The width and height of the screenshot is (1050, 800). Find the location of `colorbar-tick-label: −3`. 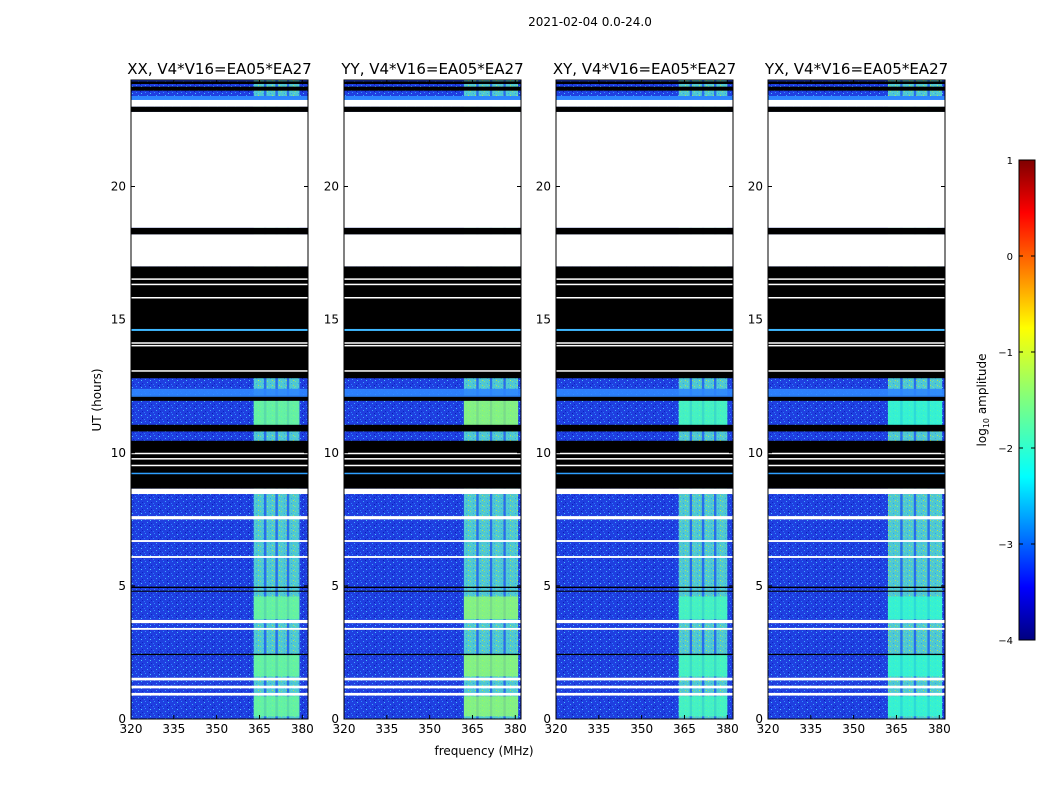

colorbar-tick-label: −3 is located at coordinates (1005, 545).